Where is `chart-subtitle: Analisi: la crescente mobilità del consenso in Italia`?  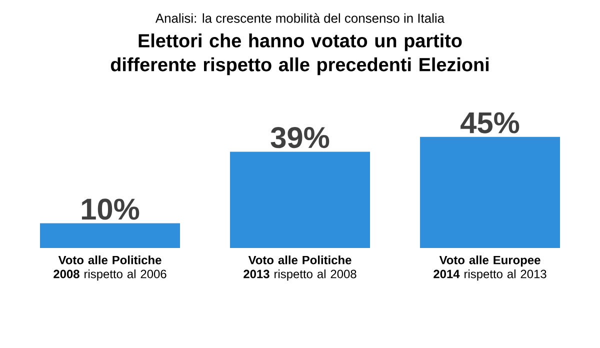
chart-subtitle: Analisi: la crescente mobilità del consenso in Italia is located at coordinates (300, 18).